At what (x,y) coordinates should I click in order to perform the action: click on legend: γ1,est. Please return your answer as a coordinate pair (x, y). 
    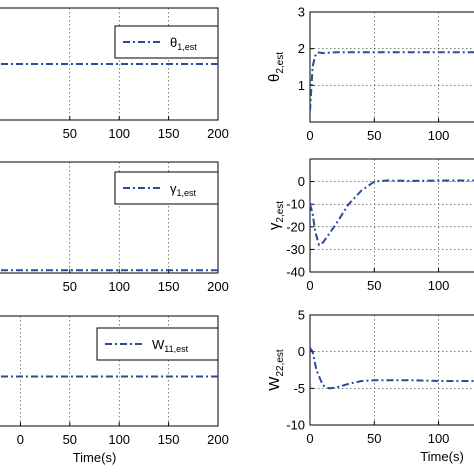
    Looking at the image, I should click on (166, 188).